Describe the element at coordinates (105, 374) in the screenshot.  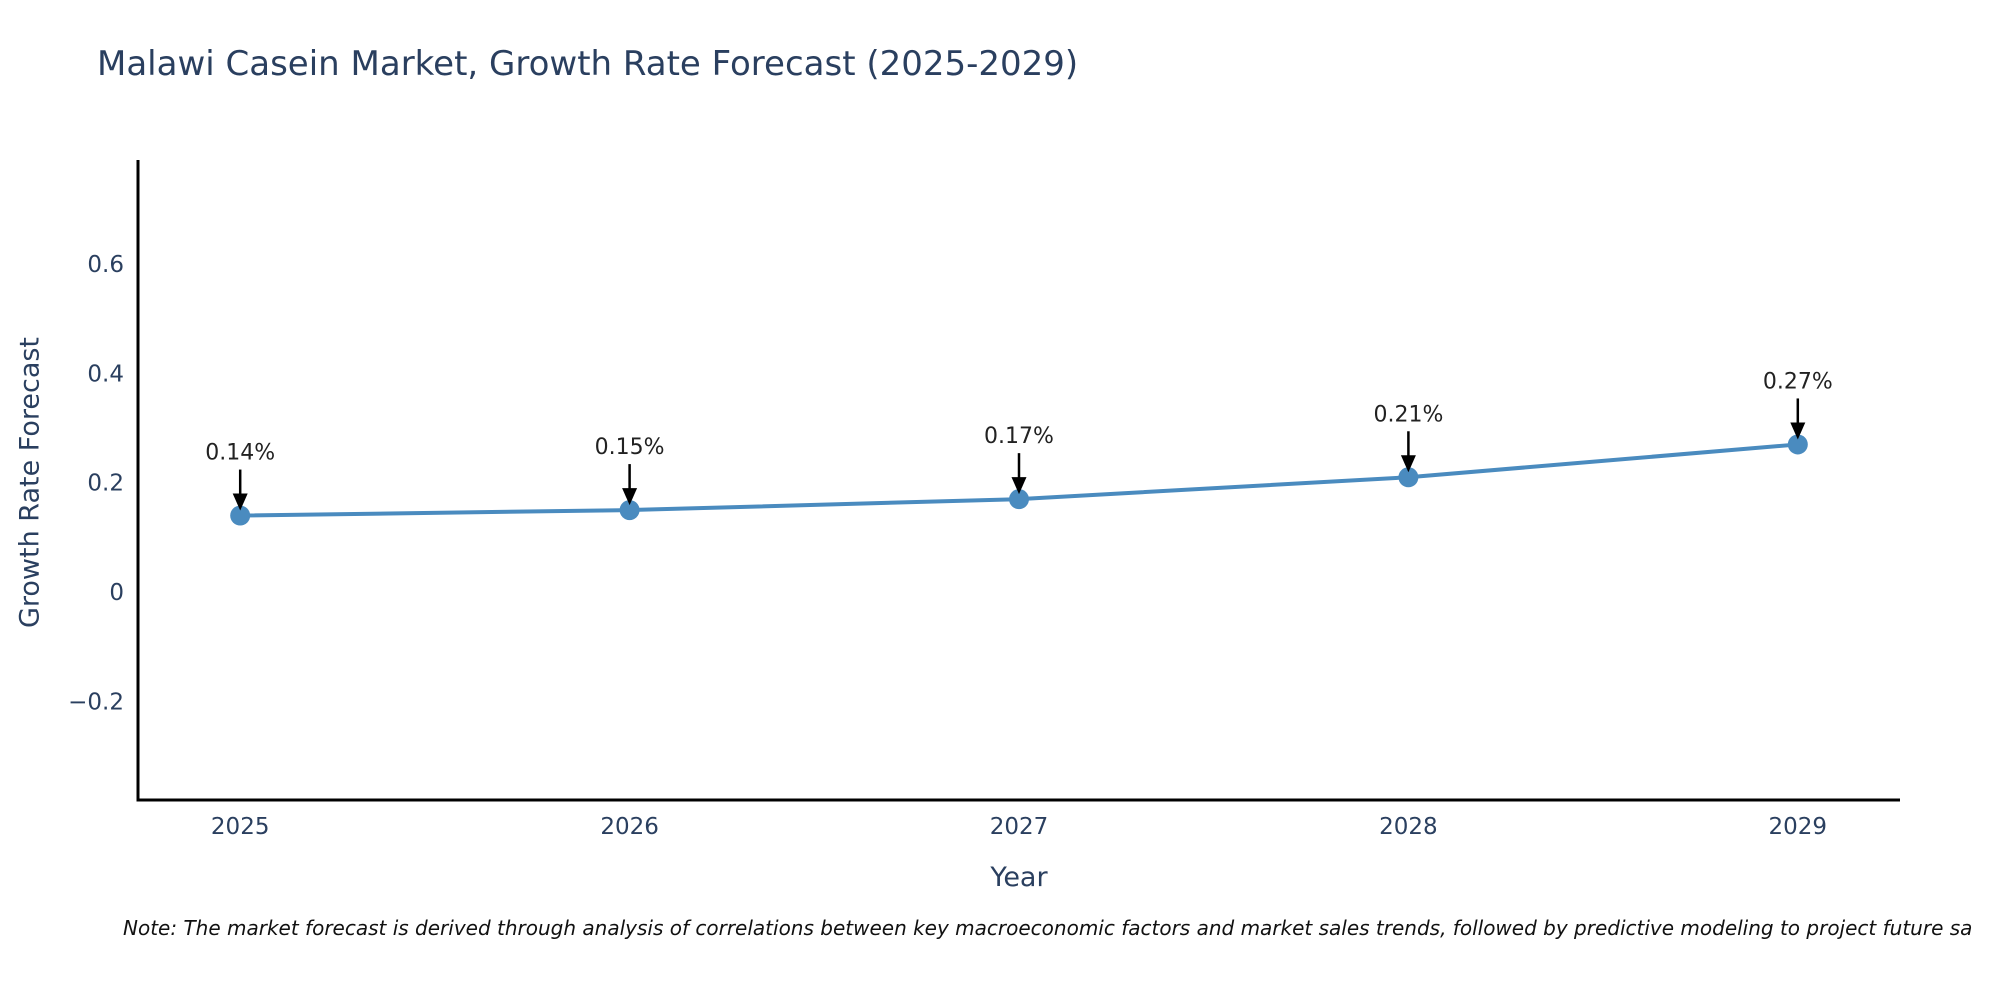
I see `y-tick-label: 0.4` at that location.